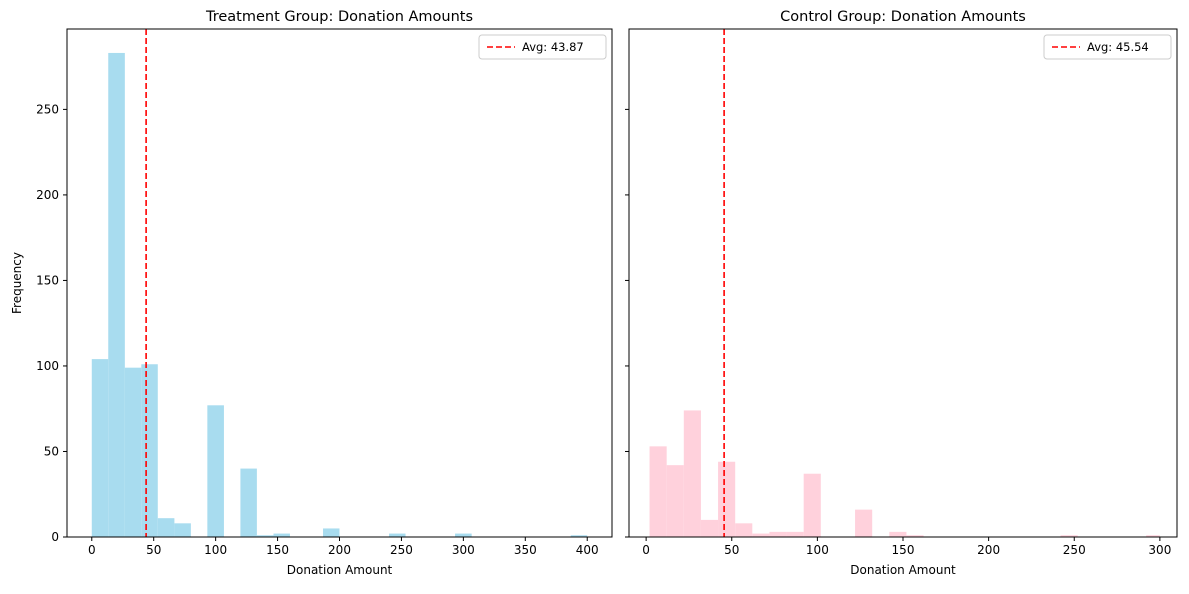 The image size is (1189, 594). Describe the element at coordinates (553, 47) in the screenshot. I see `treatment-legend-label: Avg: 43.87` at that location.